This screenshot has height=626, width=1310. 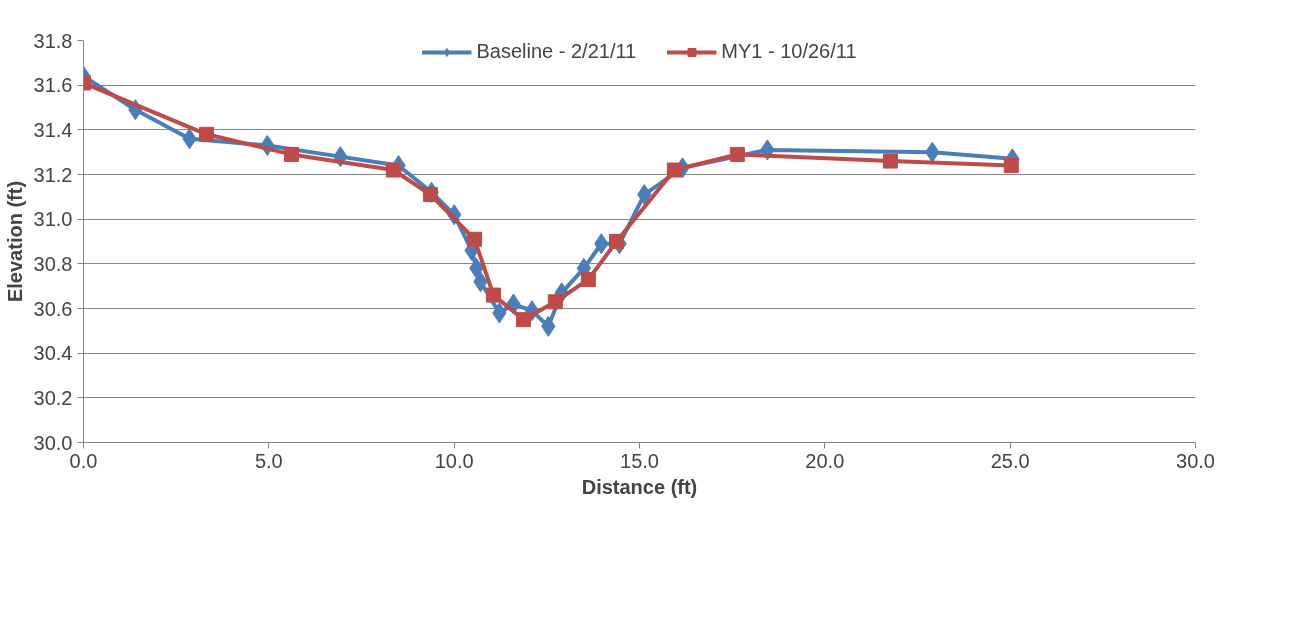 I want to click on x-tick-label: 5.0, so click(x=268, y=460).